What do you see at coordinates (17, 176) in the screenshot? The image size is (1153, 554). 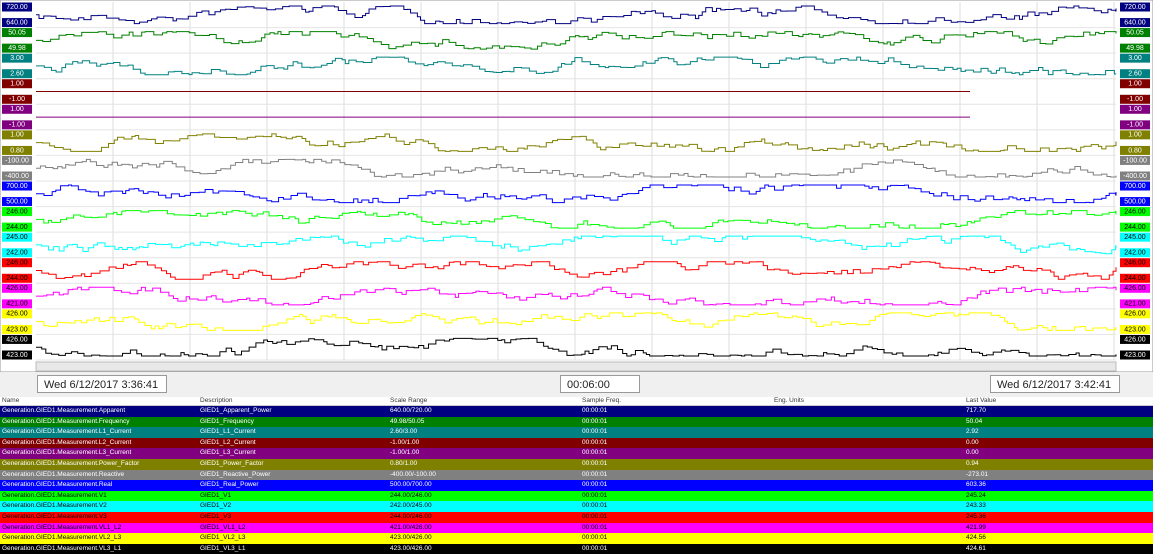 I see `scale-label: -400.00` at bounding box center [17, 176].